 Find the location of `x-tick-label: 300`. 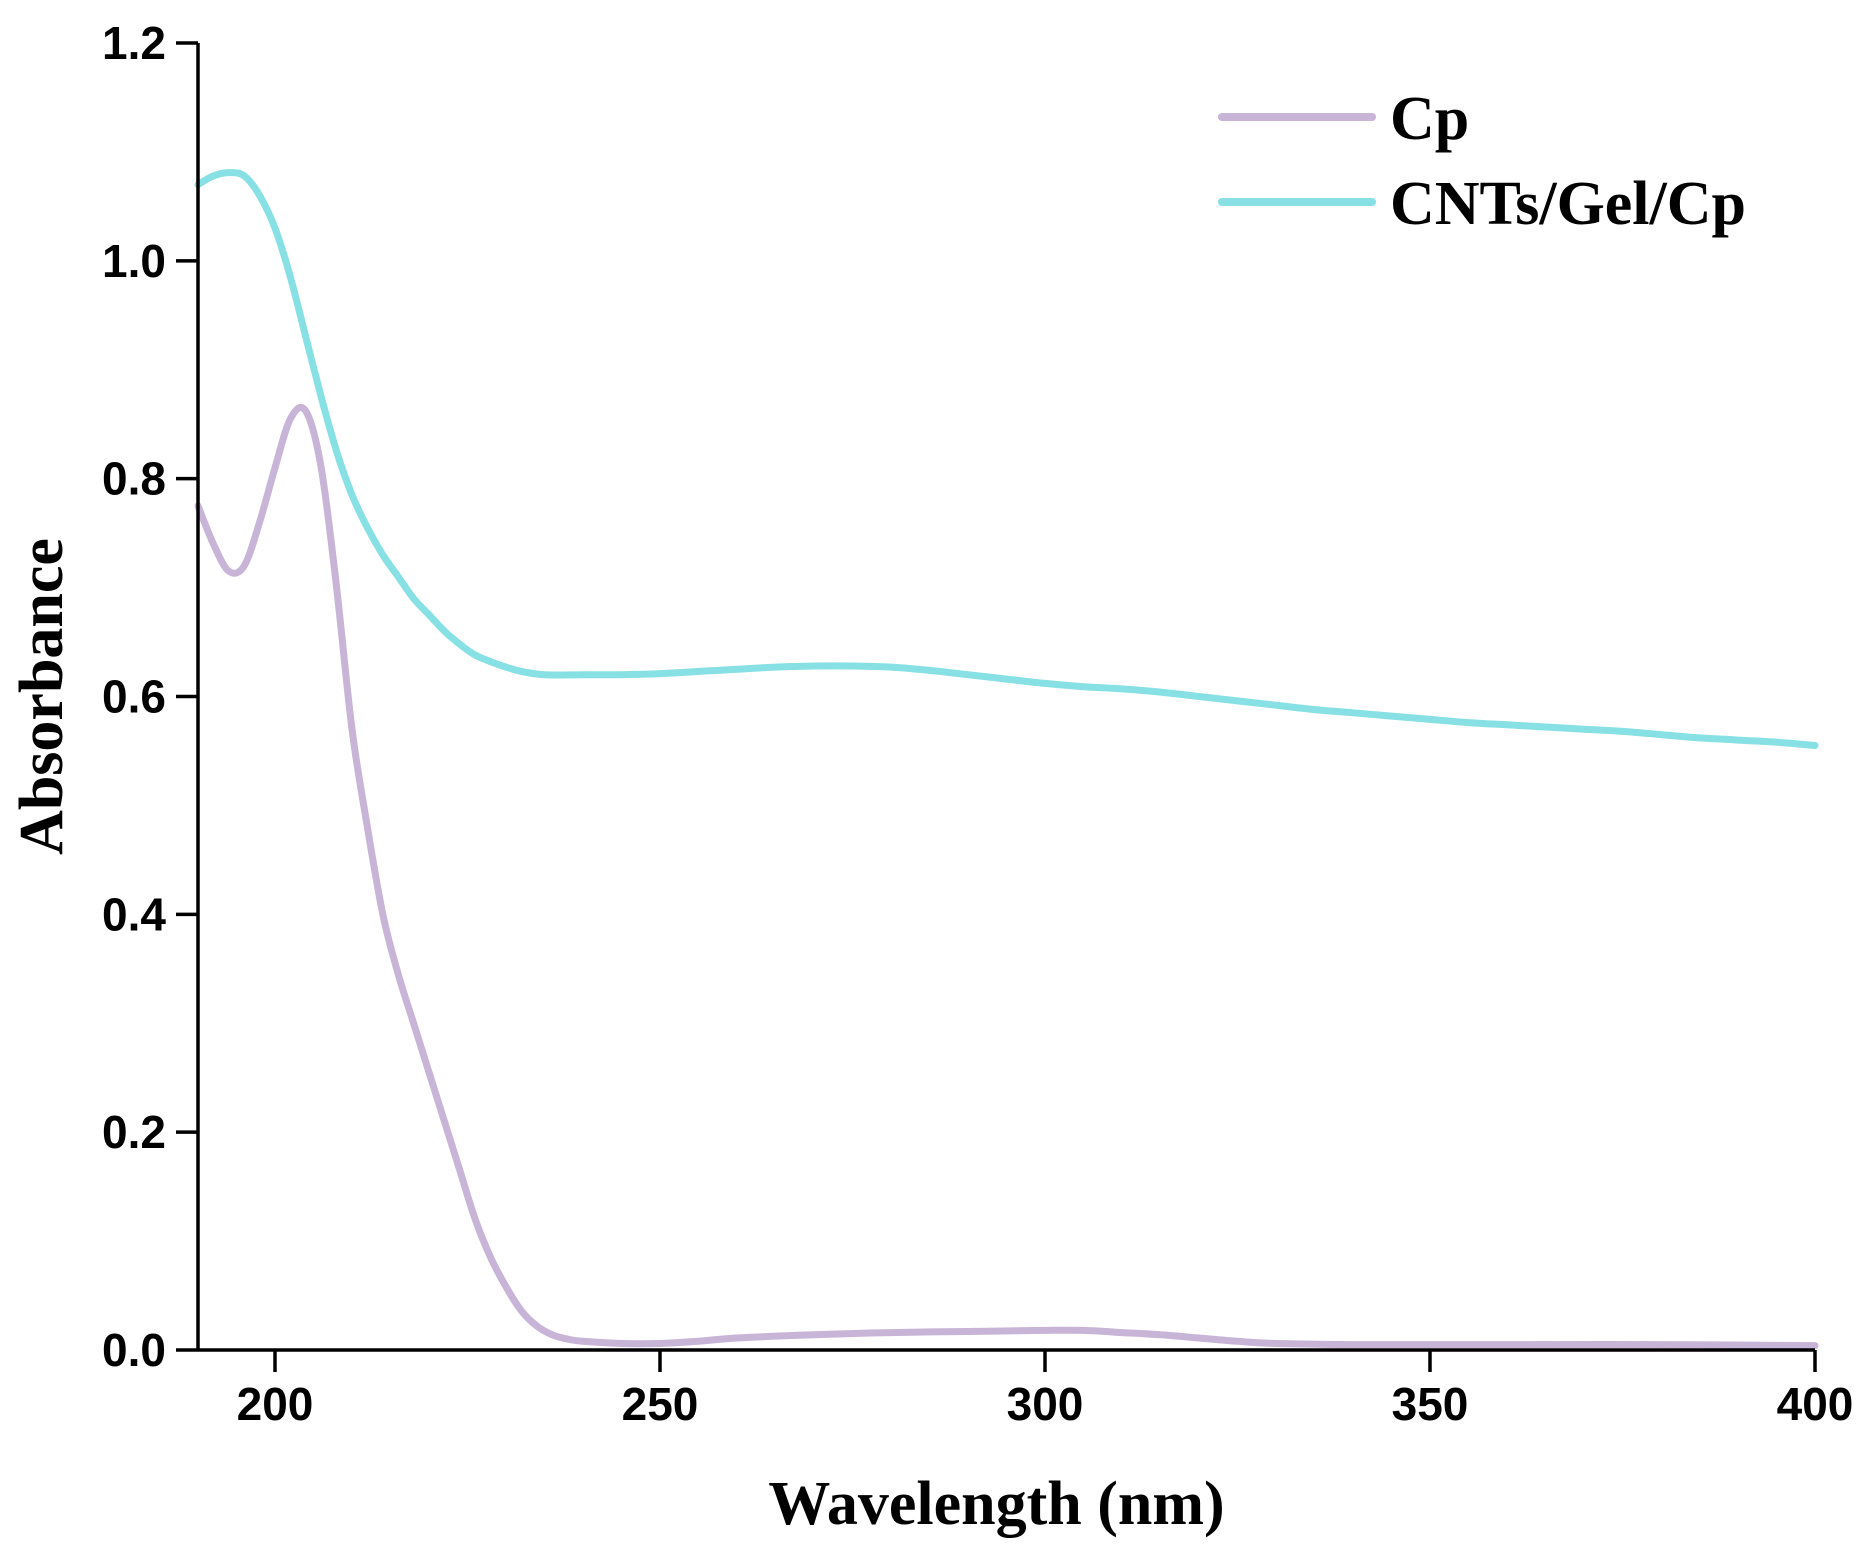

x-tick-label: 300 is located at coordinates (1045, 1404).